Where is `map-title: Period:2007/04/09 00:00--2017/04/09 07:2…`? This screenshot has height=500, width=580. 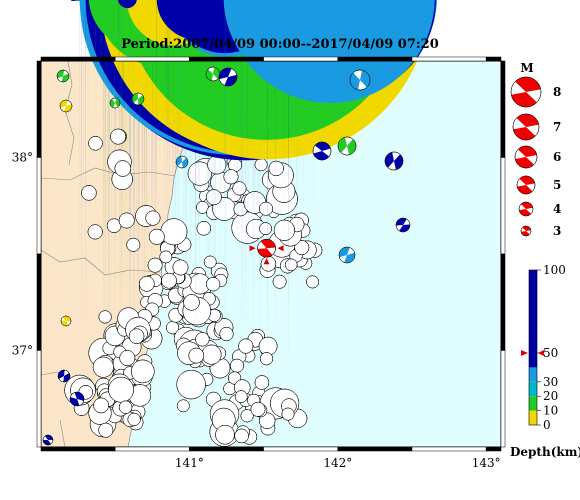
map-title: Period:2007/04/09 00:00--2017/04/09 07:2… is located at coordinates (280, 44).